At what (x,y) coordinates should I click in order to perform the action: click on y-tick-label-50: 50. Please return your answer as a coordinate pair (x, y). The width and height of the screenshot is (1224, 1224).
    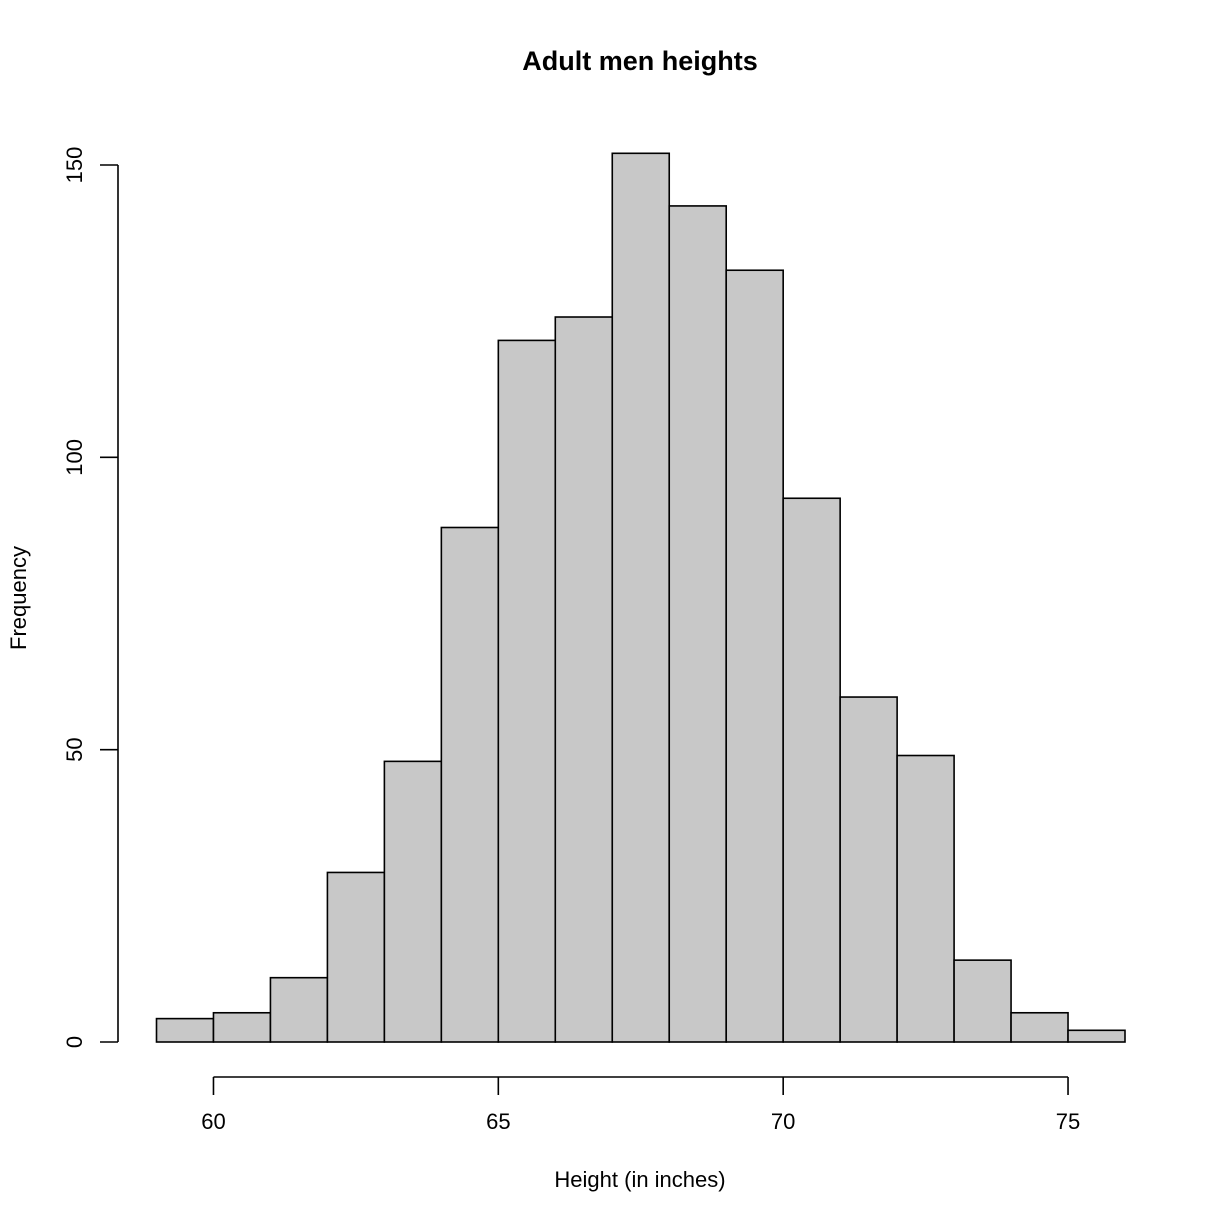
    Looking at the image, I should click on (74, 749).